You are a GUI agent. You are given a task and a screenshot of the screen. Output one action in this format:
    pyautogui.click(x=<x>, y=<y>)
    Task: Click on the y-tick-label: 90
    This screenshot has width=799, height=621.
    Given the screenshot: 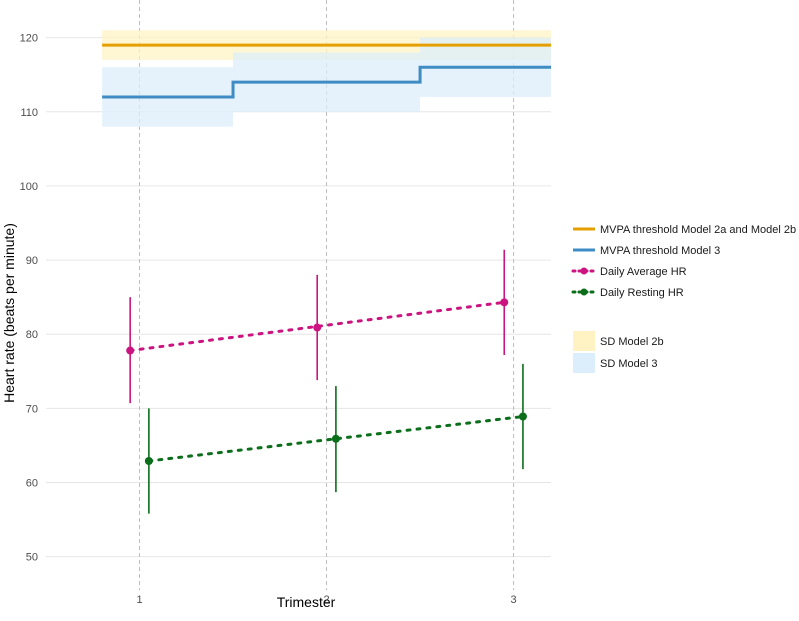 What is the action you would take?
    pyautogui.click(x=32, y=261)
    